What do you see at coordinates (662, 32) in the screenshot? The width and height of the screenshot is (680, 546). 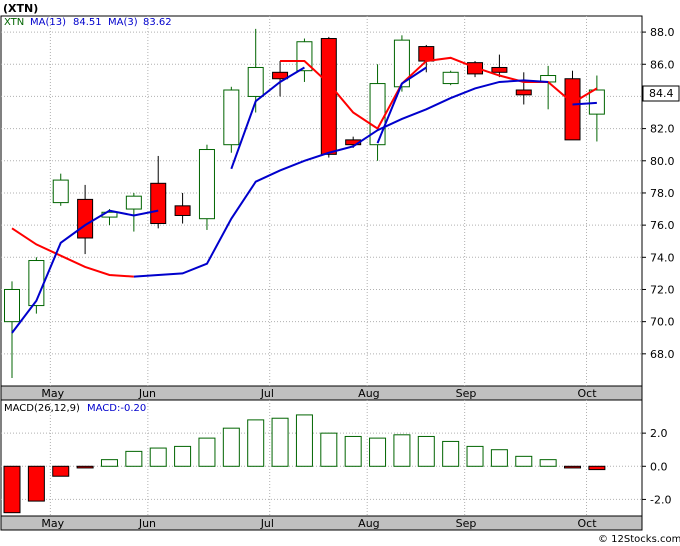 I see `price-y-tick-label: 88.0` at bounding box center [662, 32].